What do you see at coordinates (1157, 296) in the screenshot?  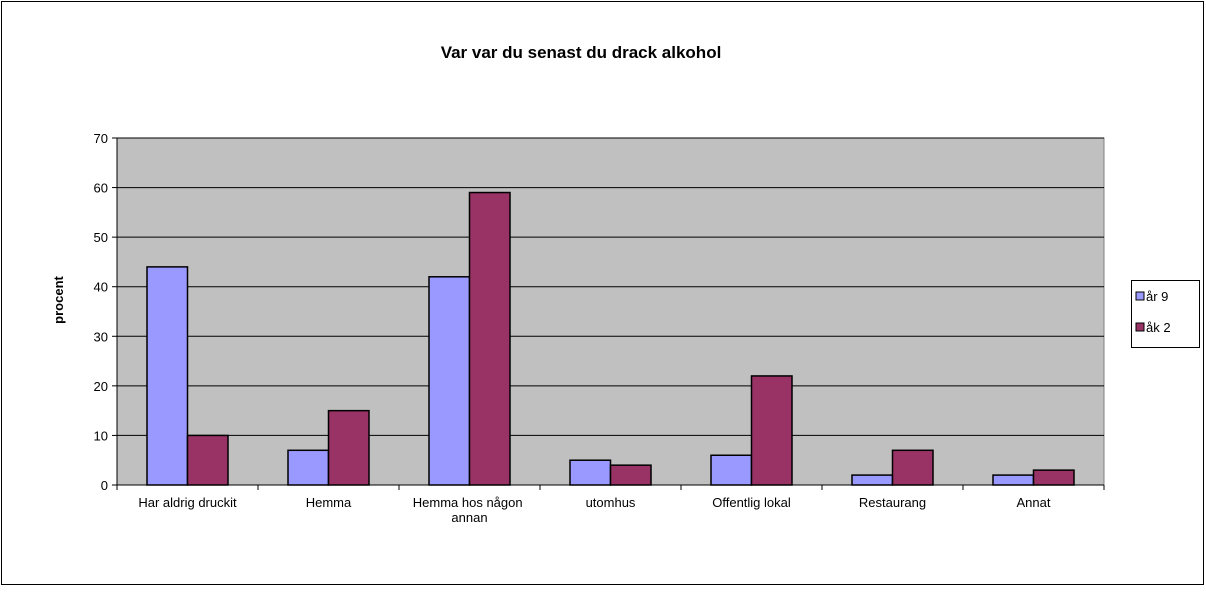 I see `legend-label: år 9` at bounding box center [1157, 296].